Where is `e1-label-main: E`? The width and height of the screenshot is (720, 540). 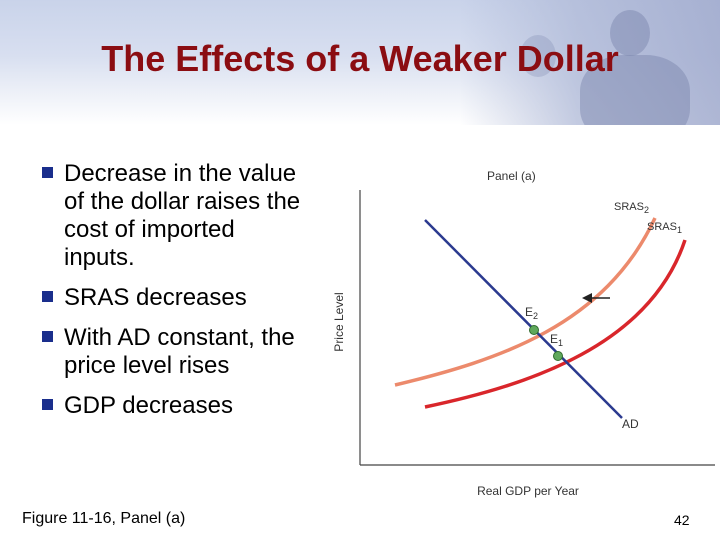 e1-label-main: E is located at coordinates (554, 339).